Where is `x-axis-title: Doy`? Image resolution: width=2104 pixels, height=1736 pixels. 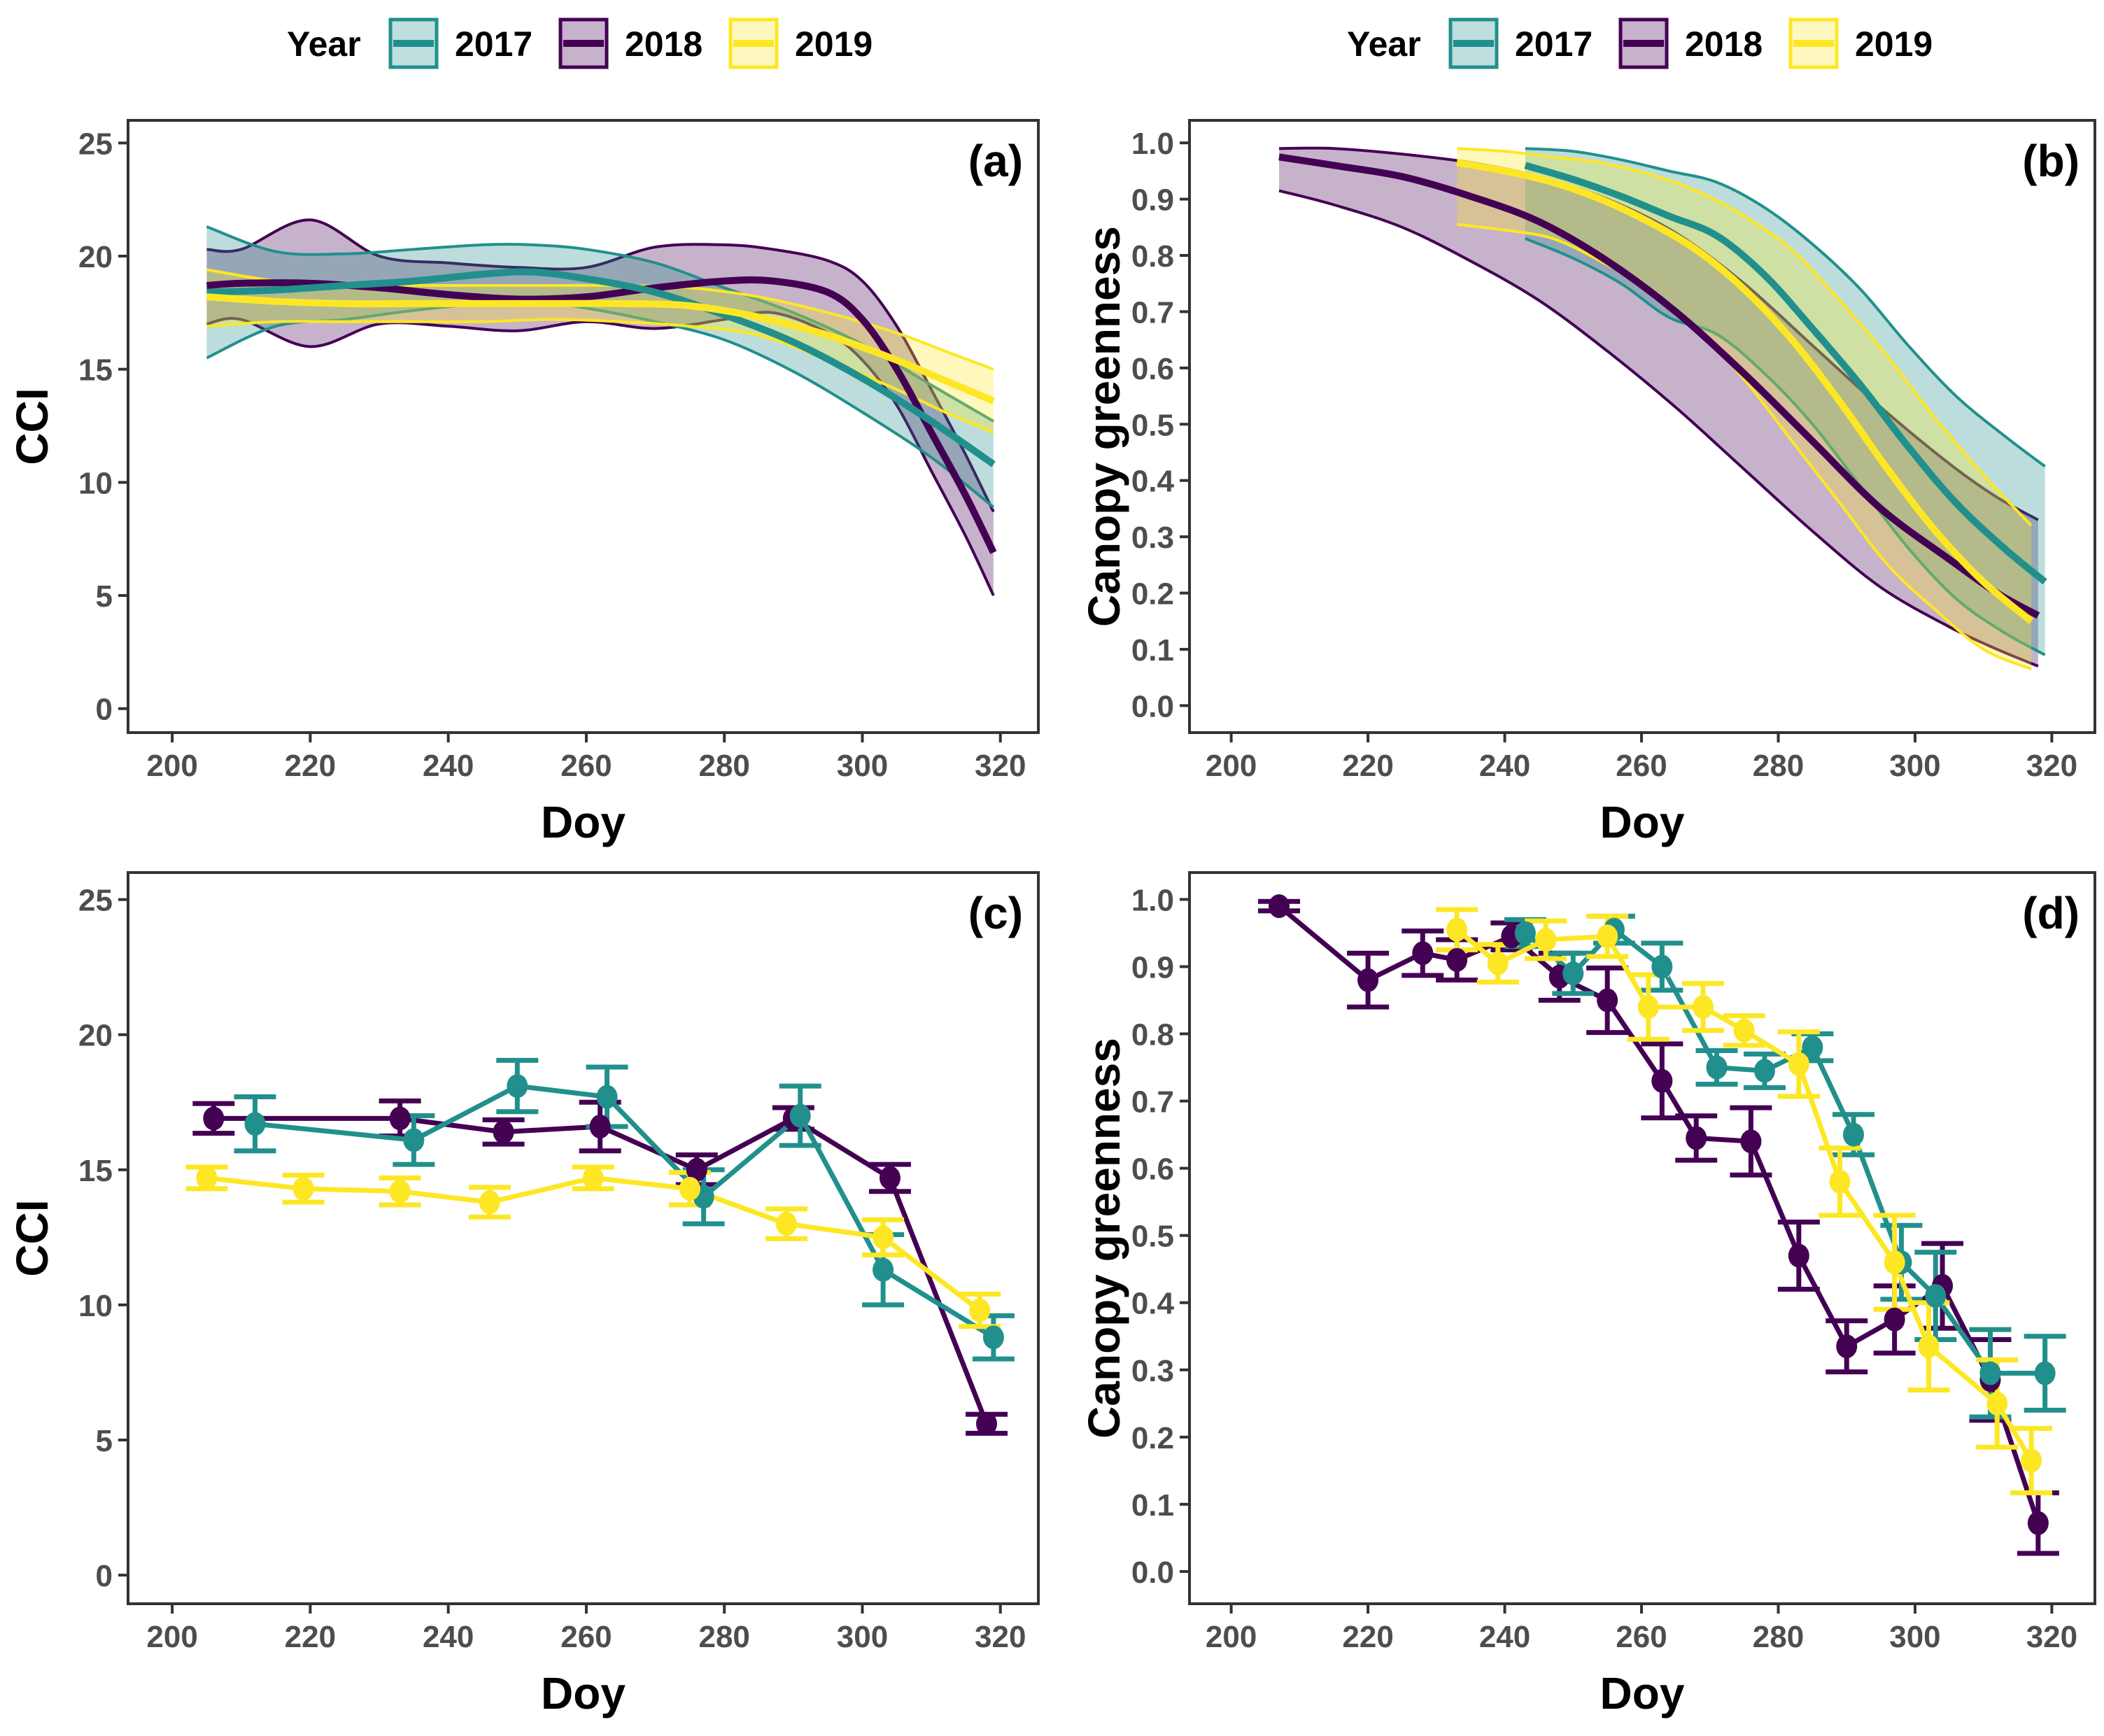
x-axis-title: Doy is located at coordinates (1642, 822).